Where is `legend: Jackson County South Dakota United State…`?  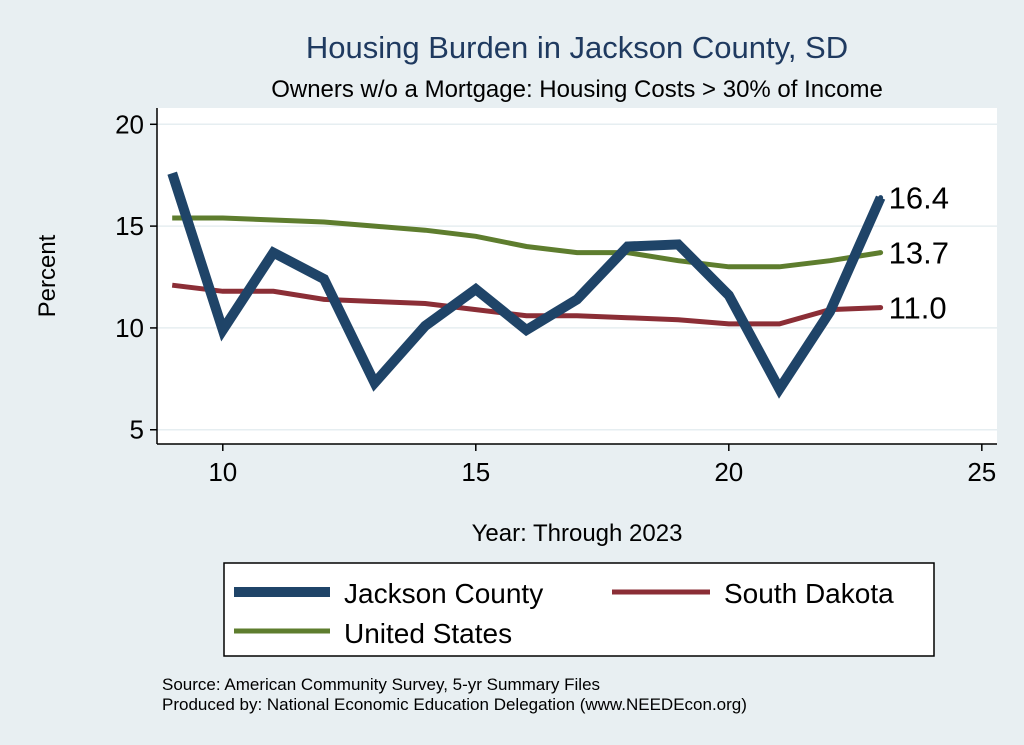 legend: Jackson County South Dakota United State… is located at coordinates (579, 609).